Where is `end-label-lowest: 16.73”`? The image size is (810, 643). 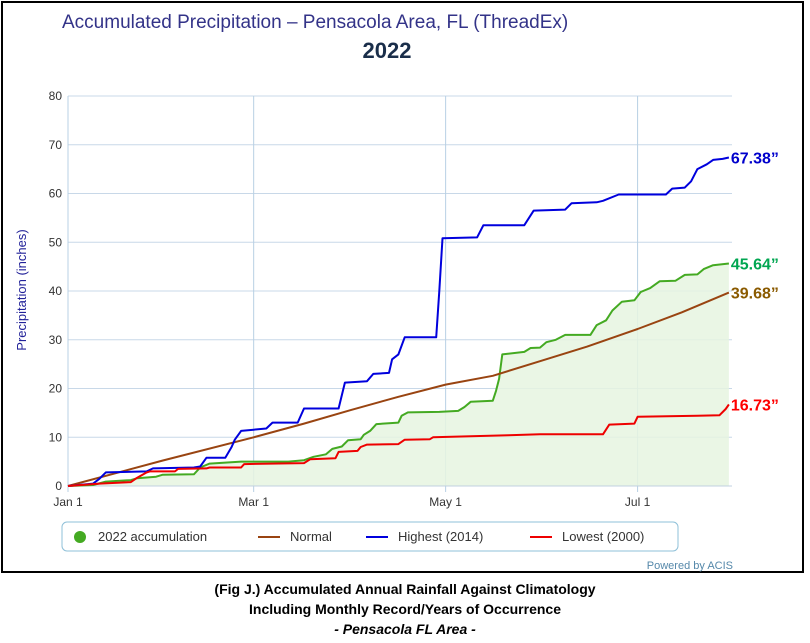
end-label-lowest: 16.73” is located at coordinates (755, 405).